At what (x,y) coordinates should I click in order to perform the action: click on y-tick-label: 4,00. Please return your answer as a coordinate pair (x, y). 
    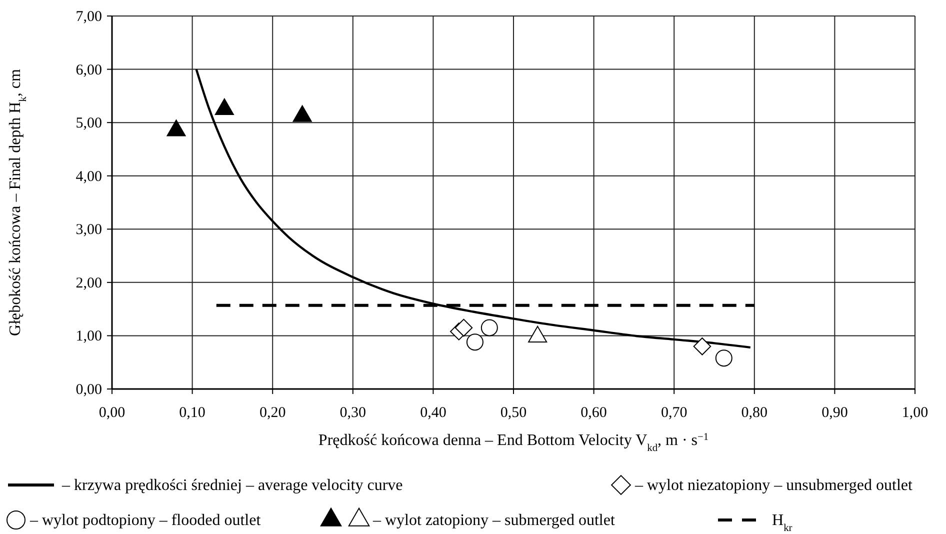
    Looking at the image, I should click on (89, 176).